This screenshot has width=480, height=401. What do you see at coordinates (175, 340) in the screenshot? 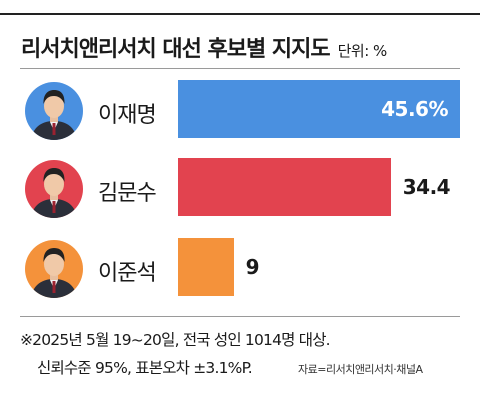
I see `survey-note-line1: ※2025년 5월 19~20일, 전국 성인 1014명 대상.` at bounding box center [175, 340].